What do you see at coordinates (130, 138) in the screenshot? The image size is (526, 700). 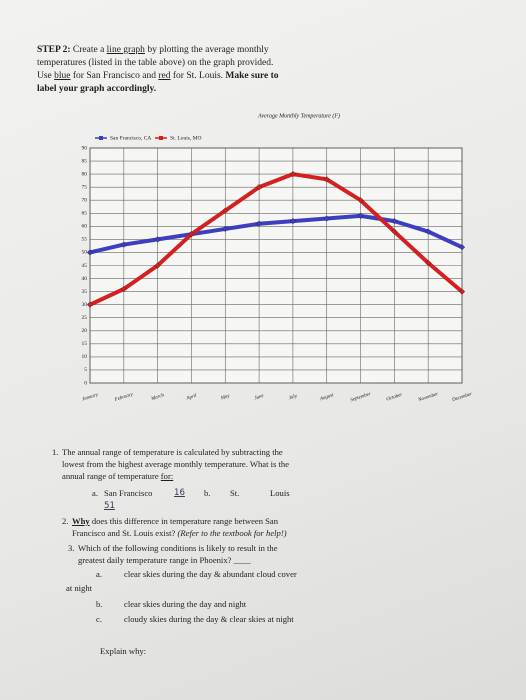 I see `legend-label: San Francisco, CA` at bounding box center [130, 138].